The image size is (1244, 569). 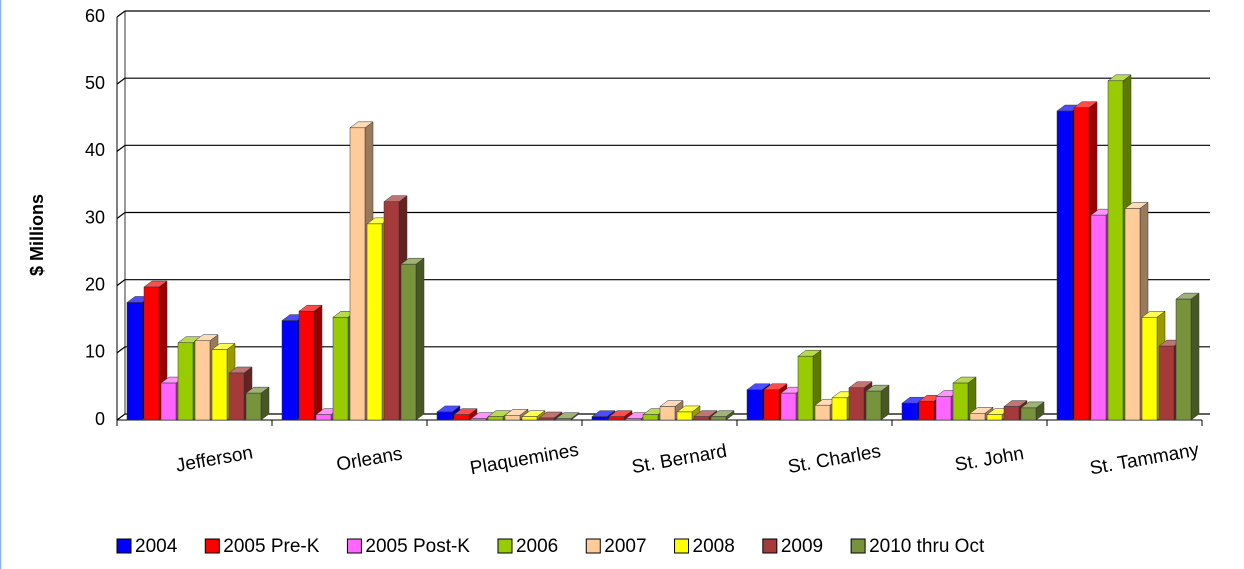 What do you see at coordinates (271, 546) in the screenshot?
I see `legend-label: 2005 Pre-K` at bounding box center [271, 546].